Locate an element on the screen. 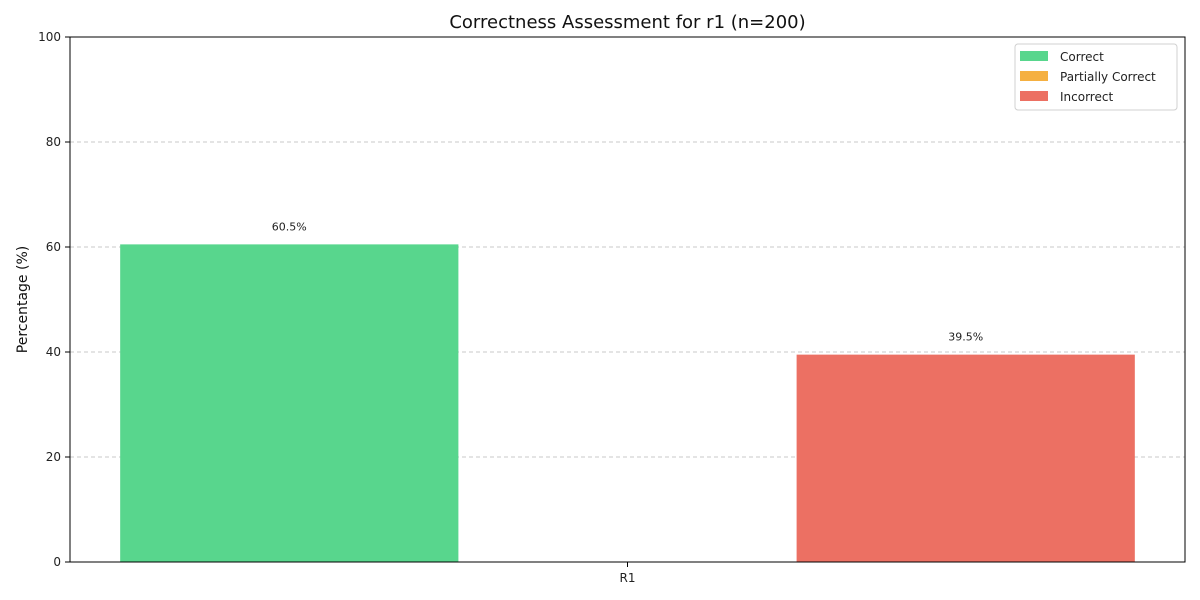 The width and height of the screenshot is (1200, 600). x-axis-ticks: R1 is located at coordinates (628, 573).